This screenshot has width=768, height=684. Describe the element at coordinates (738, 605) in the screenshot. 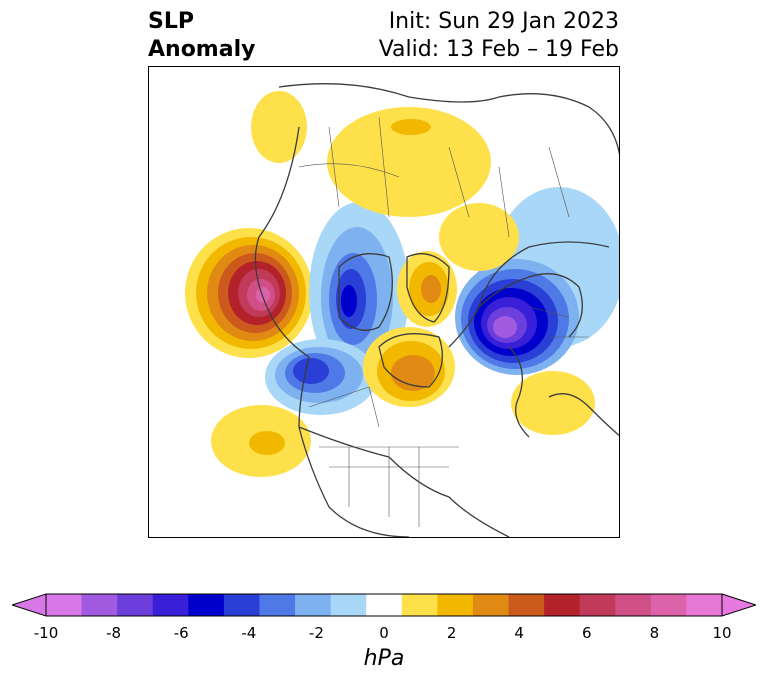

I see `colorbar-over-triangle` at that location.